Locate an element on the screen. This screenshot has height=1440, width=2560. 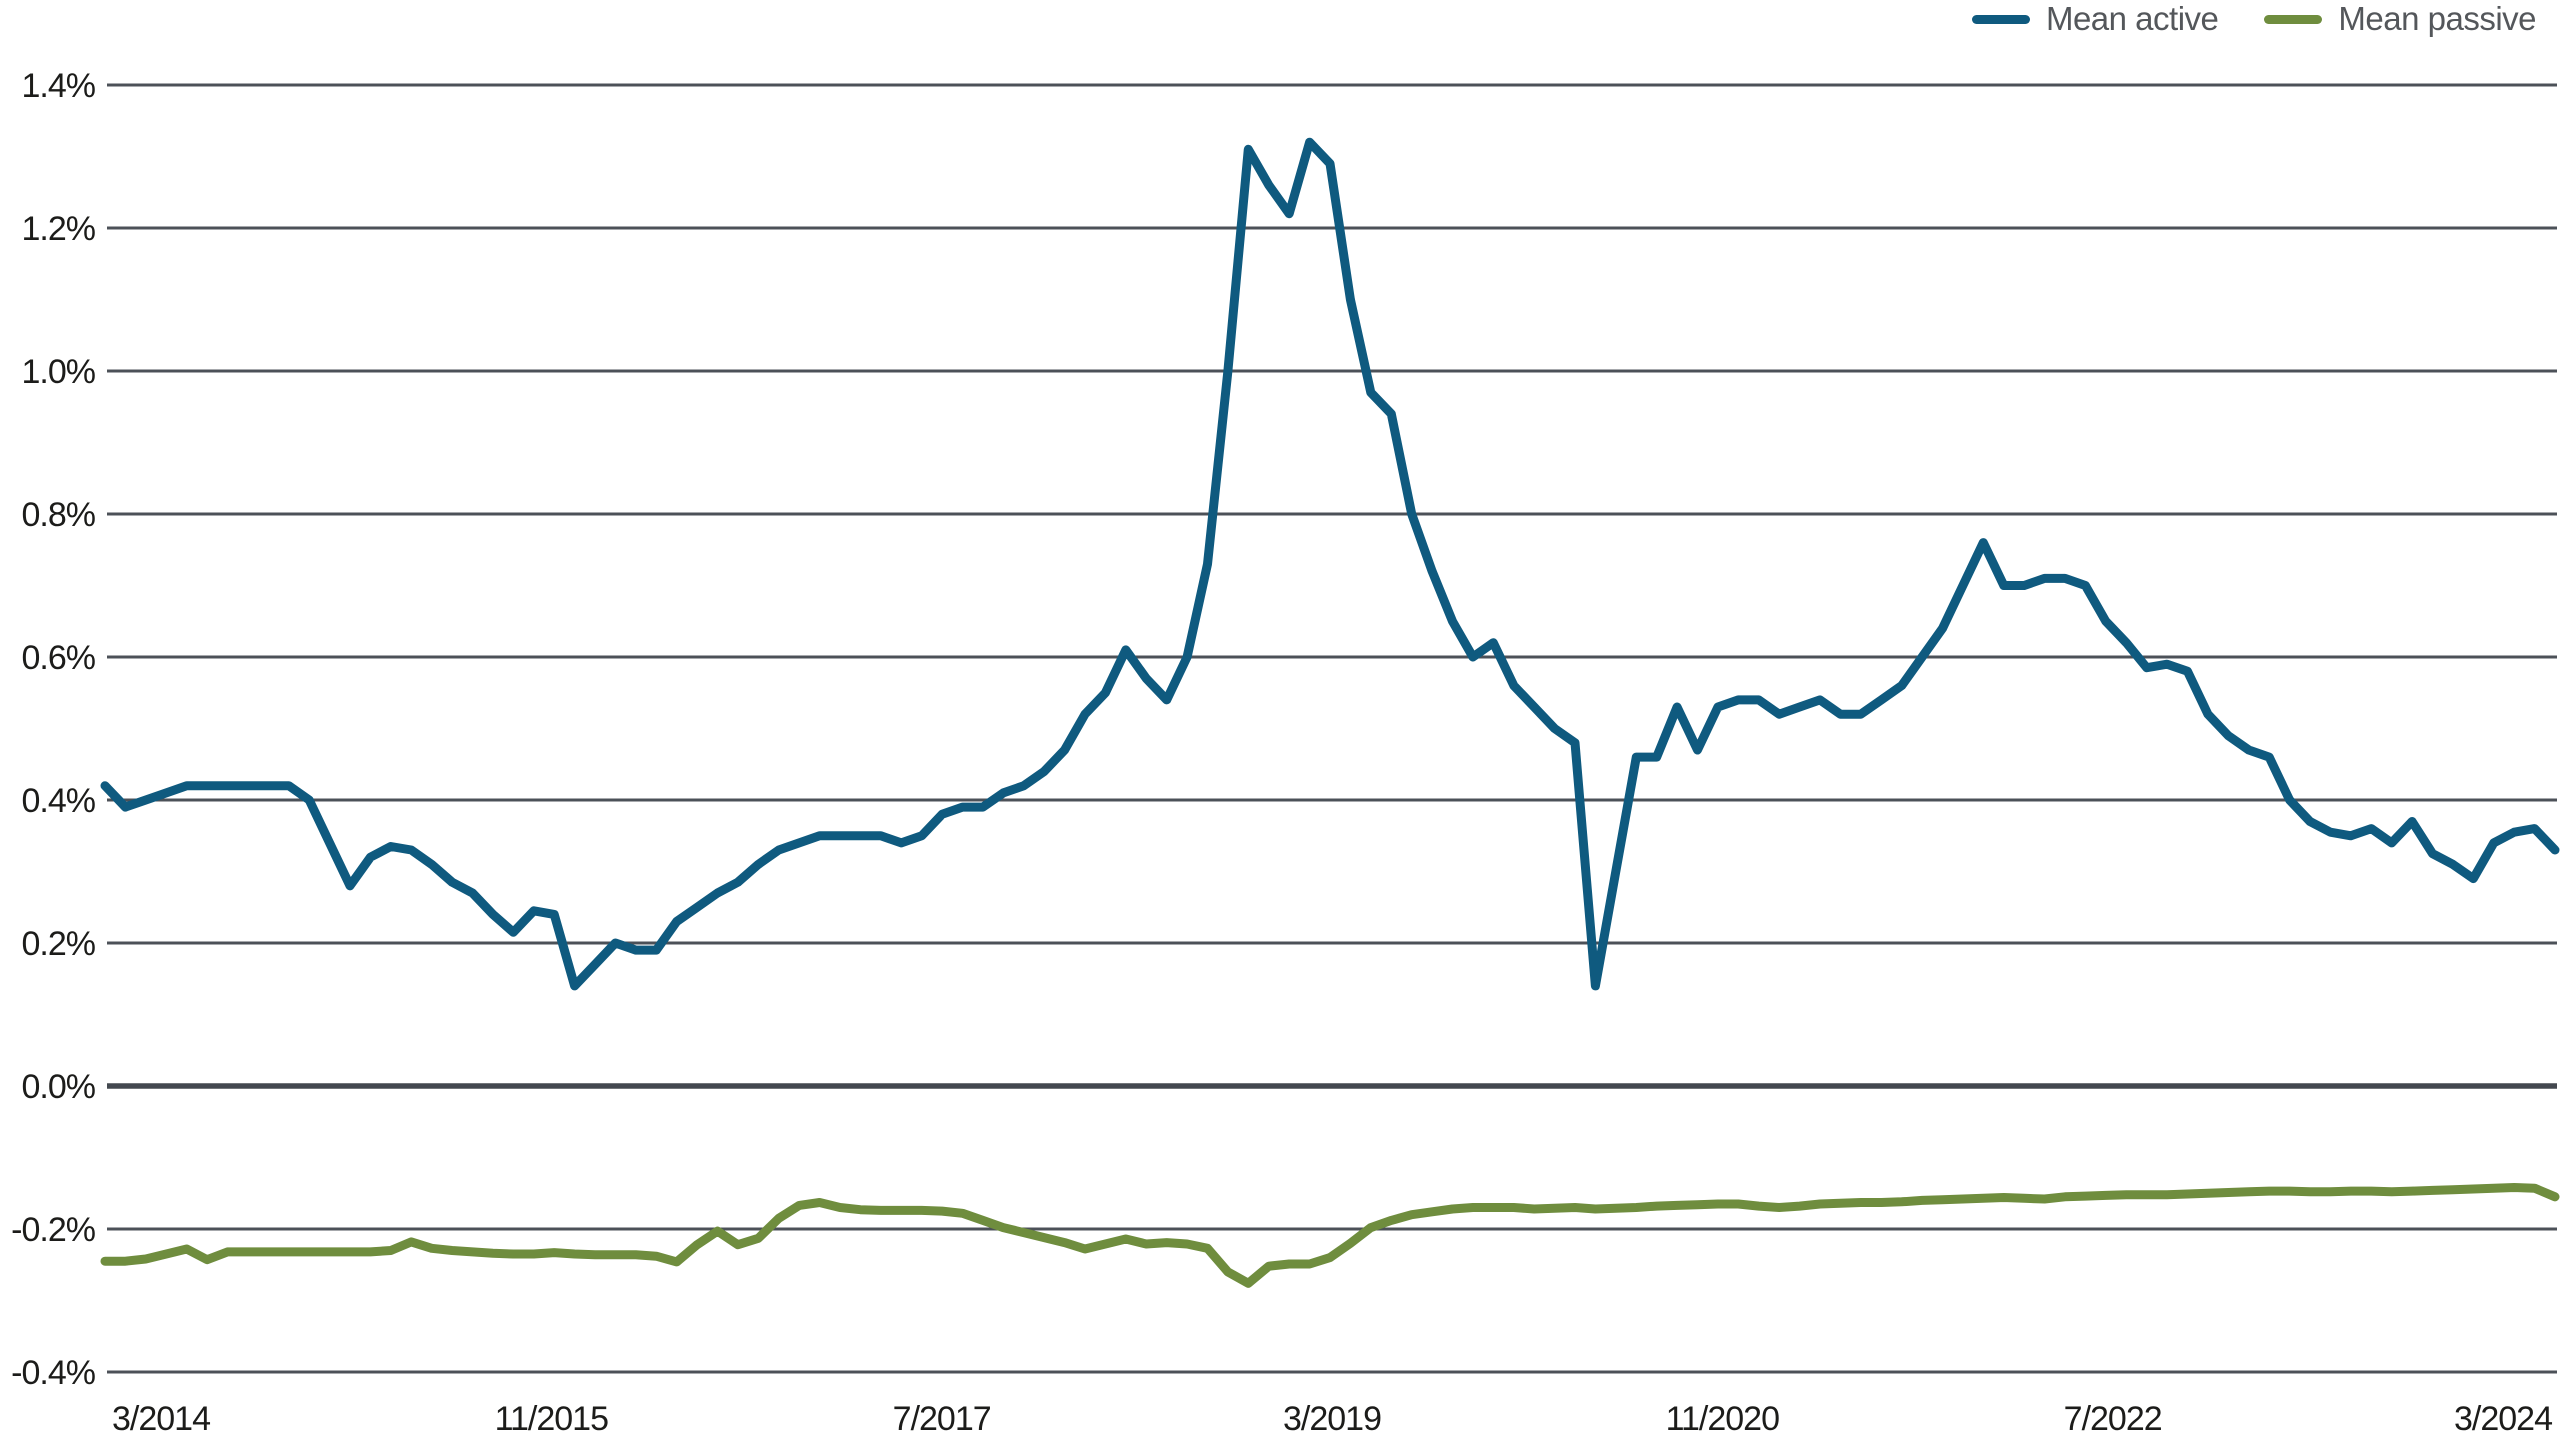
series-line-mean-passive is located at coordinates (1330, 1235).